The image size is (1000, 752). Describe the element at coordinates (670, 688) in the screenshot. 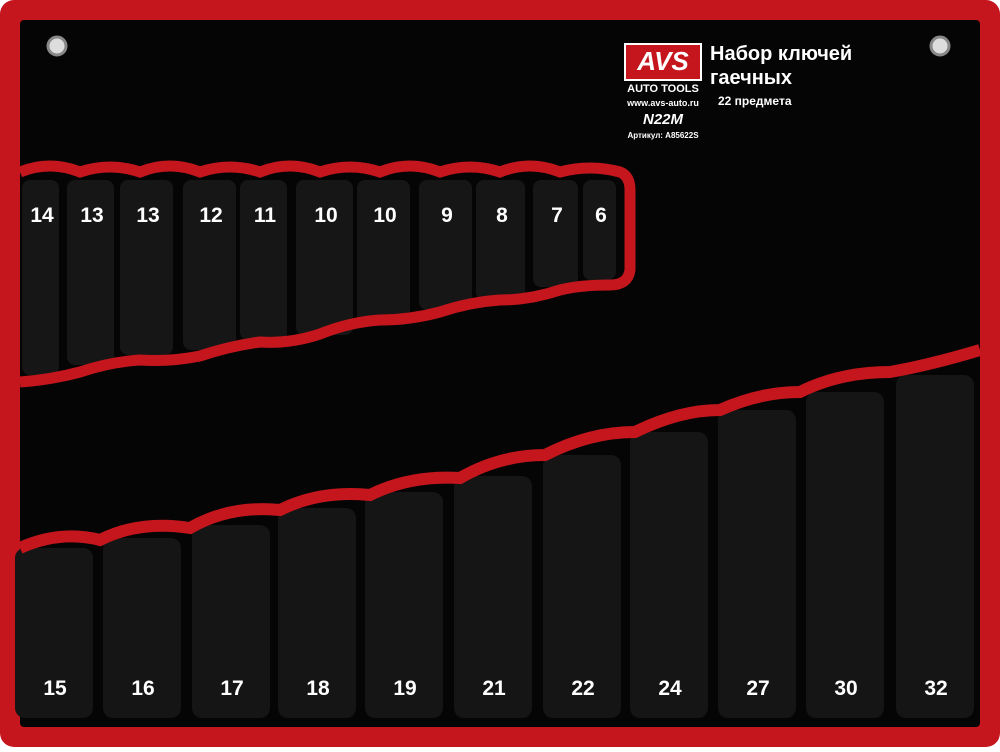

I see `size-label: 24` at that location.